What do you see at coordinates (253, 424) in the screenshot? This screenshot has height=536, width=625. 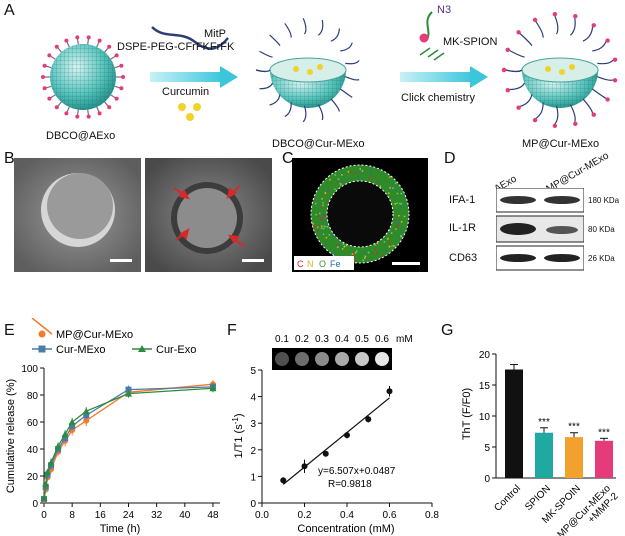 I see `f-y-tick-label: 3` at bounding box center [253, 424].